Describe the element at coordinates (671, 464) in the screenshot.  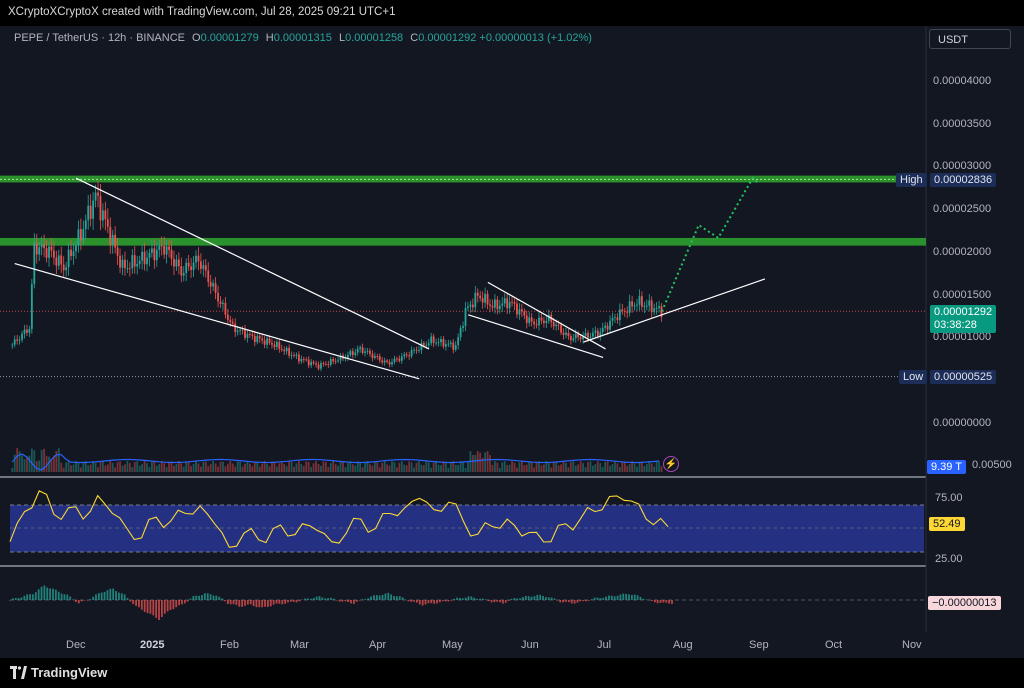
I see `lightning-icon: ⚡` at that location.